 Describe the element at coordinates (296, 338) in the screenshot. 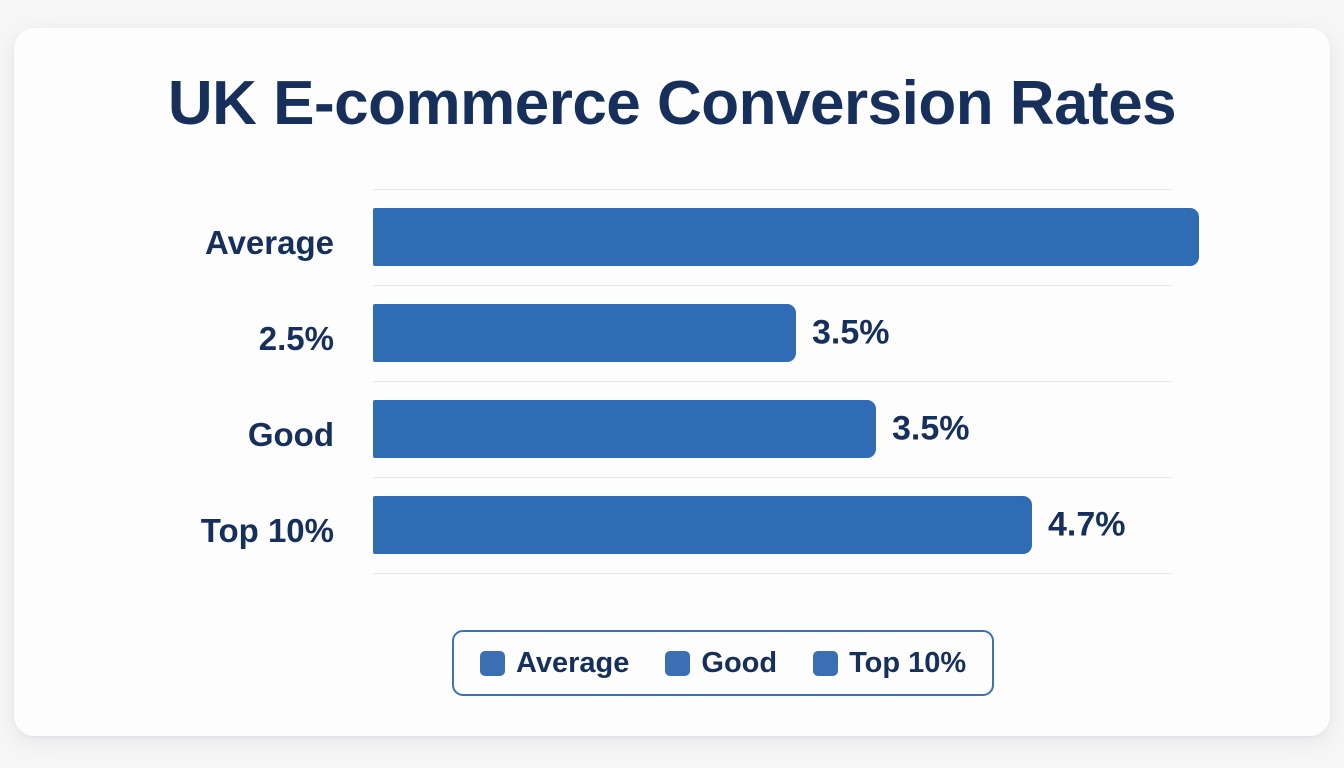

I see `y-axis-label-1: 2.5%` at that location.